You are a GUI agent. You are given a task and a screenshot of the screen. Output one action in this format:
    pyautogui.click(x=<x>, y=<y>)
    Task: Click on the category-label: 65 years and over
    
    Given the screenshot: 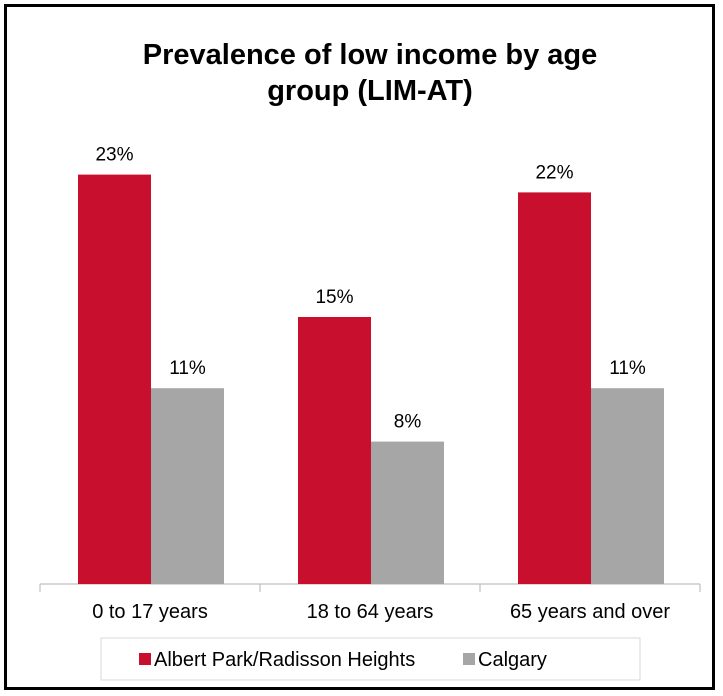 What is the action you would take?
    pyautogui.click(x=590, y=612)
    